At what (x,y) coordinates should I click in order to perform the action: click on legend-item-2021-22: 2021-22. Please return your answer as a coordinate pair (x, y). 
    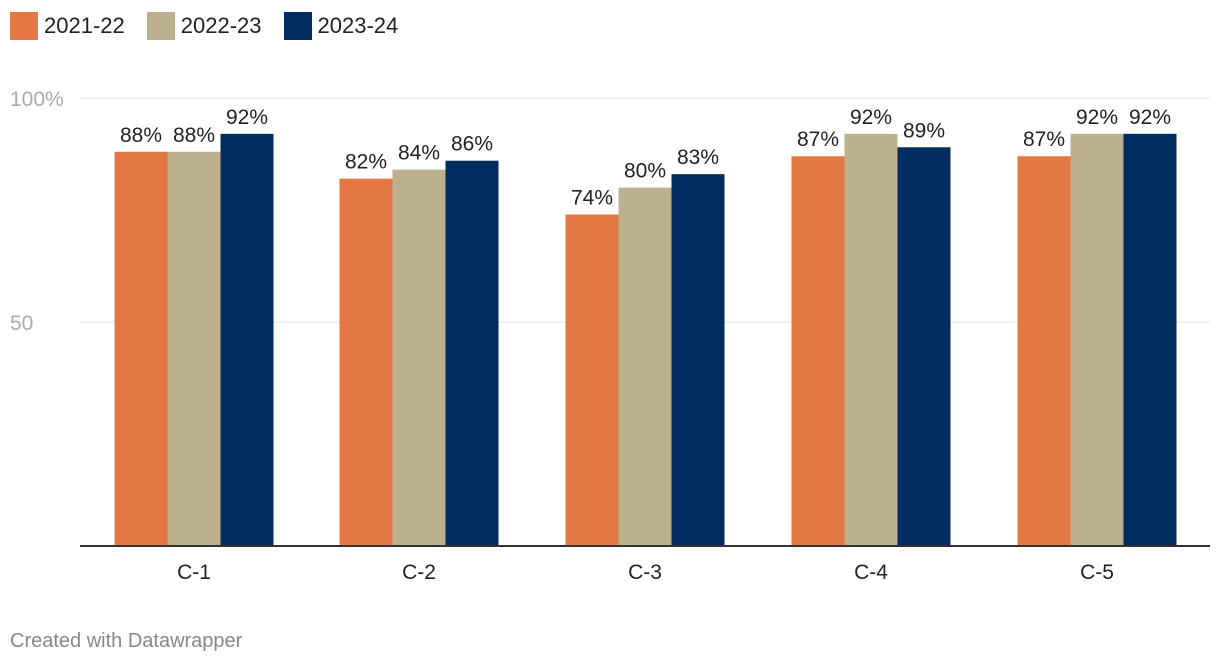
    Looking at the image, I should click on (67, 26).